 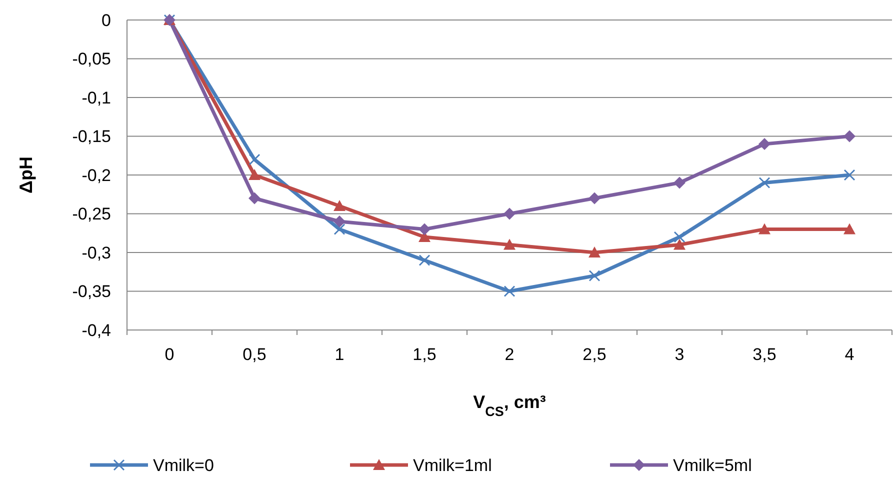 I want to click on y-tick-label: -0,2, so click(x=96, y=175).